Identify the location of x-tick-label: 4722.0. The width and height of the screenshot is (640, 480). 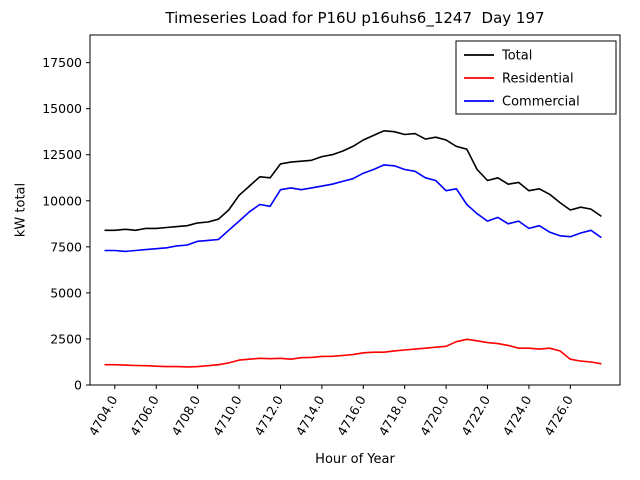
(475, 415).